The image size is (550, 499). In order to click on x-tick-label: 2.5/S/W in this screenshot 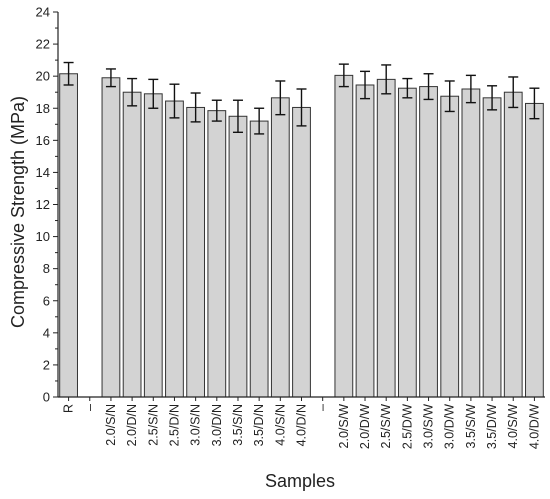, I will do `click(386, 426)`.